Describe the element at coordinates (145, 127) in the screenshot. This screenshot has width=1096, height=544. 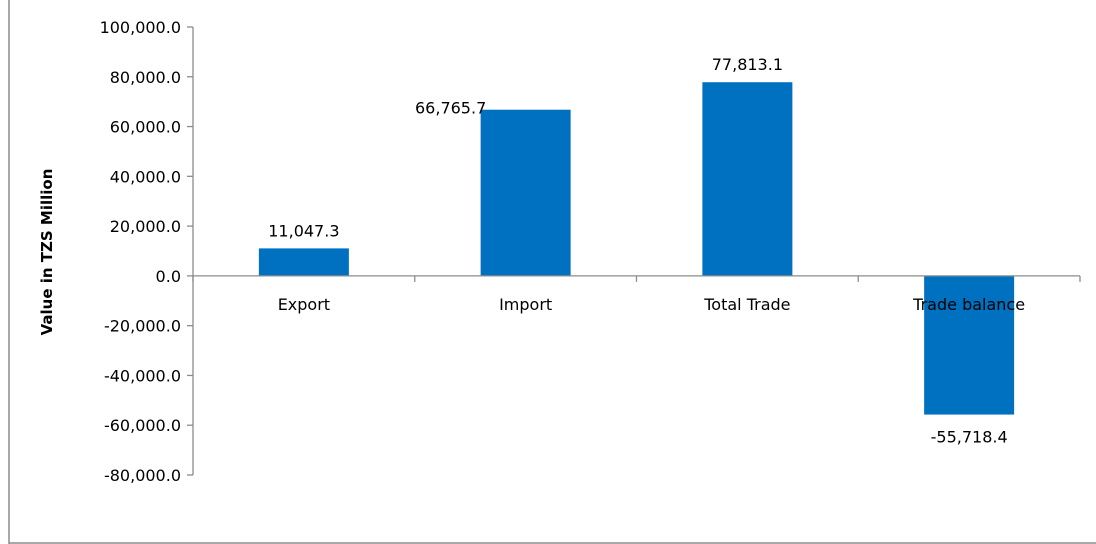
I see `y-tick-label: 60,000.0` at that location.